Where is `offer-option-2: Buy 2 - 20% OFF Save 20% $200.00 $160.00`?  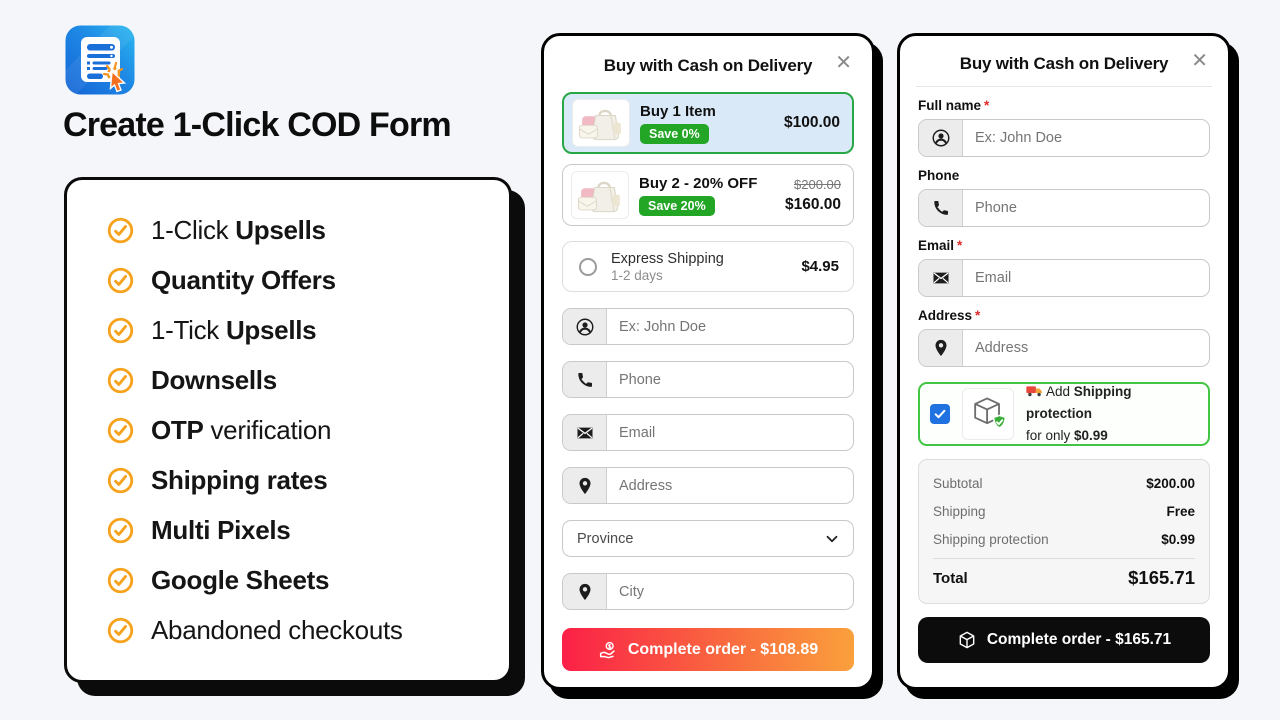
offer-option-2: Buy 2 - 20% OFF Save 20% $200.00 $160.00 is located at coordinates (708, 195).